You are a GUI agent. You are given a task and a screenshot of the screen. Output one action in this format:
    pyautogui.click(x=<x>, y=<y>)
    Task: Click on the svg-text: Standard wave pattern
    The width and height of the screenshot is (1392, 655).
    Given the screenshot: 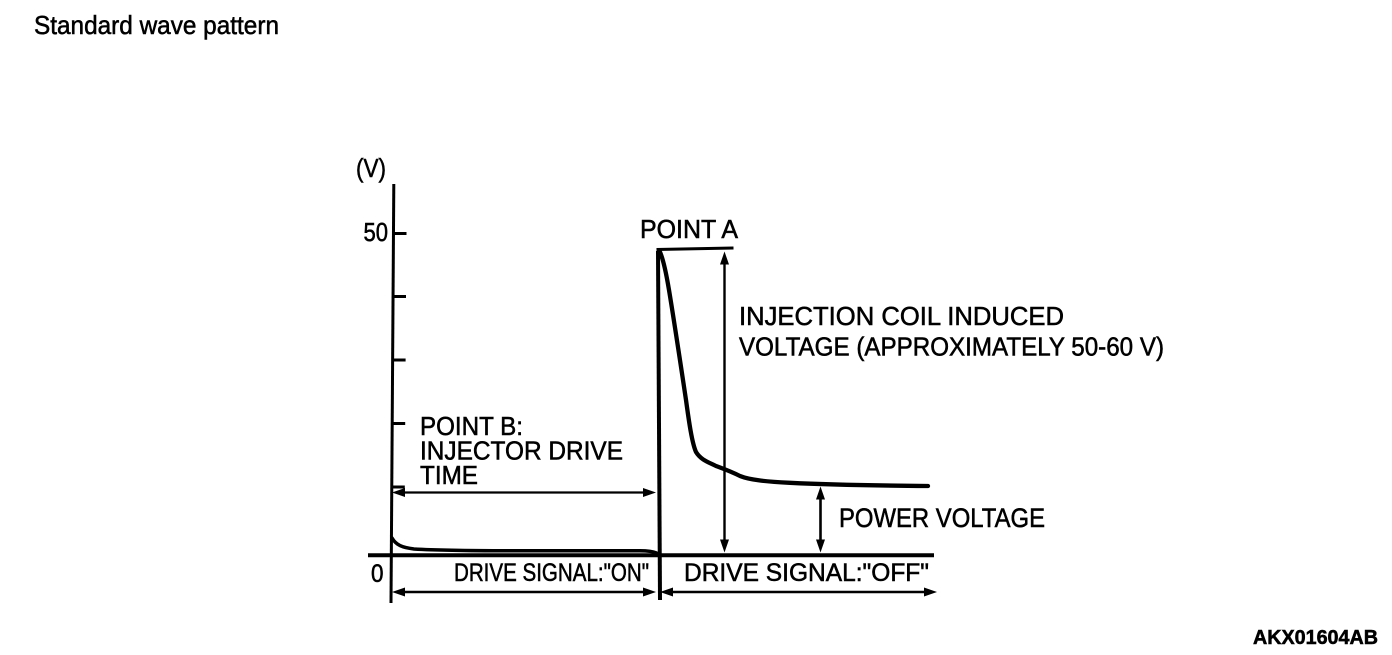 What is the action you would take?
    pyautogui.click(x=156, y=25)
    